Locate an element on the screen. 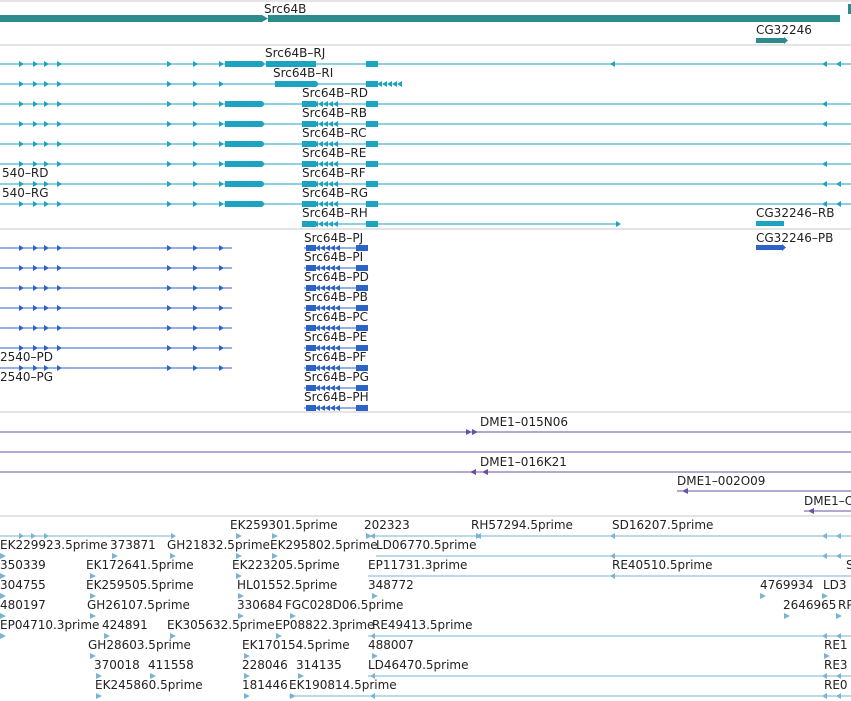  transcript-re-exon-c is located at coordinates (372, 164).